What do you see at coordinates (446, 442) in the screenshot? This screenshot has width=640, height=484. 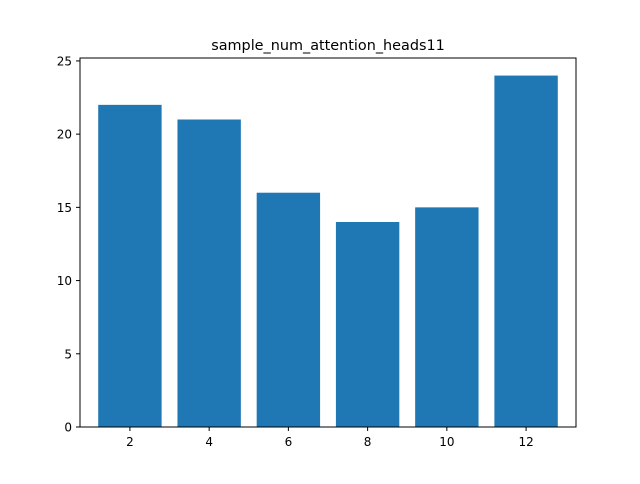 I see `x-tick-label: 10` at bounding box center [446, 442].